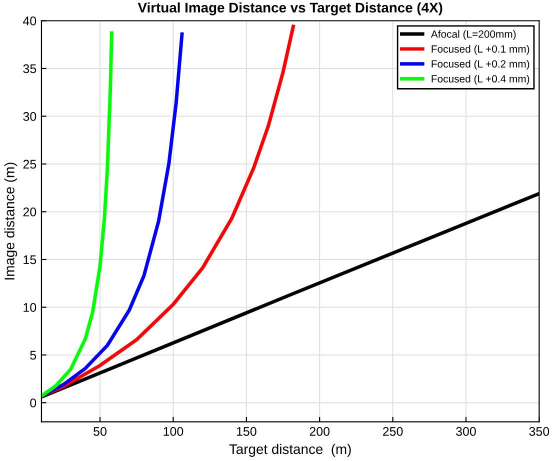  Describe the element at coordinates (29, 212) in the screenshot. I see `y-tick-label: 20` at that location.